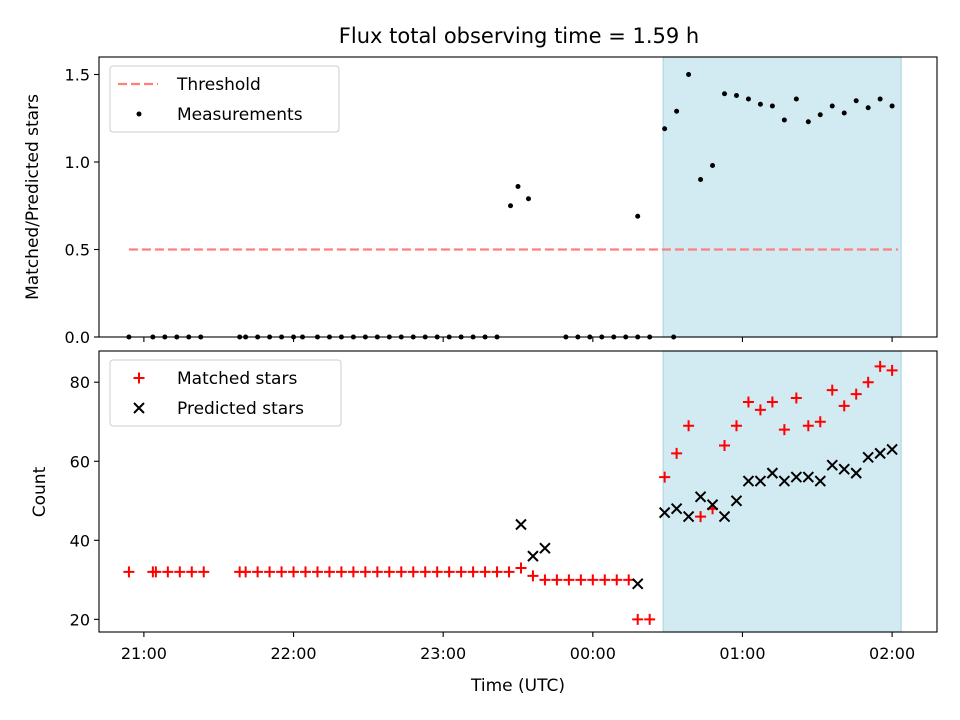  Describe the element at coordinates (293, 653) in the screenshot. I see `count-x-tick-label: 22:00` at that location.